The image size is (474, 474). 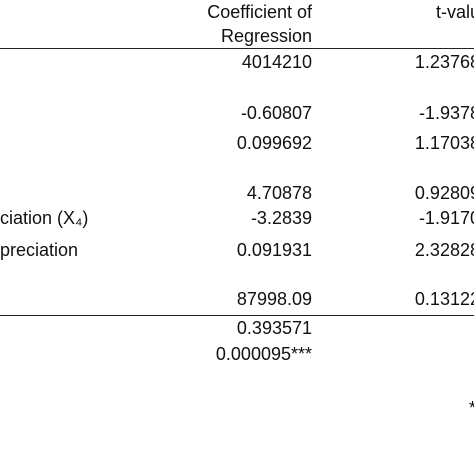 I want to click on coefficient: -0.60807, so click(x=276, y=113).